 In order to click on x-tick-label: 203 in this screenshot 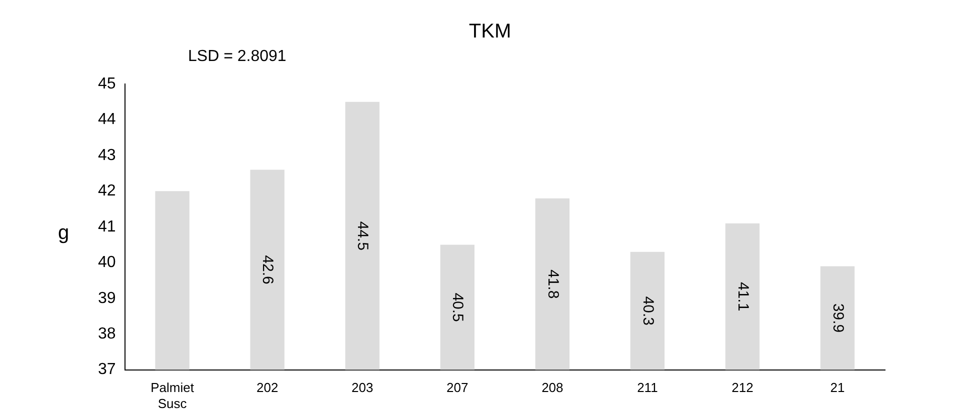, I will do `click(363, 388)`.